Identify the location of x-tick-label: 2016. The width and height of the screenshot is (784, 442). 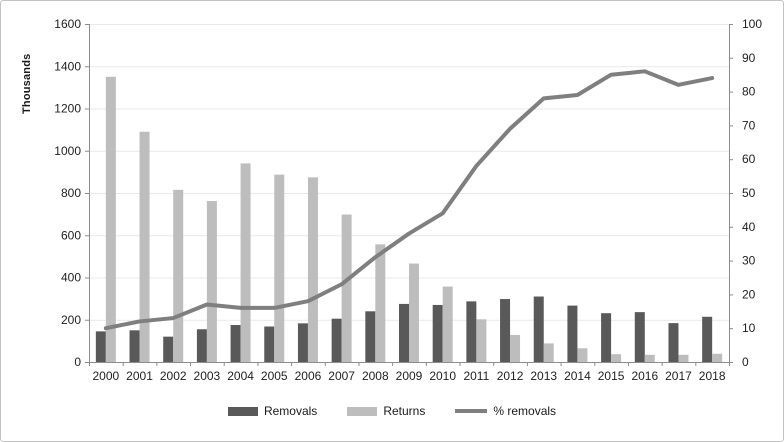
(644, 376).